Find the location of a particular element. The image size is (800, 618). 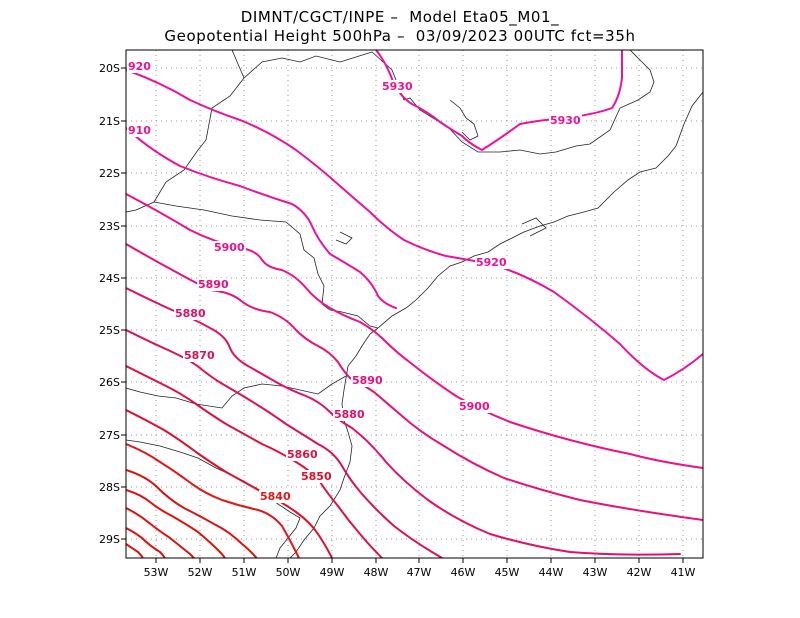

contour-label: 5920 is located at coordinates (491, 262).